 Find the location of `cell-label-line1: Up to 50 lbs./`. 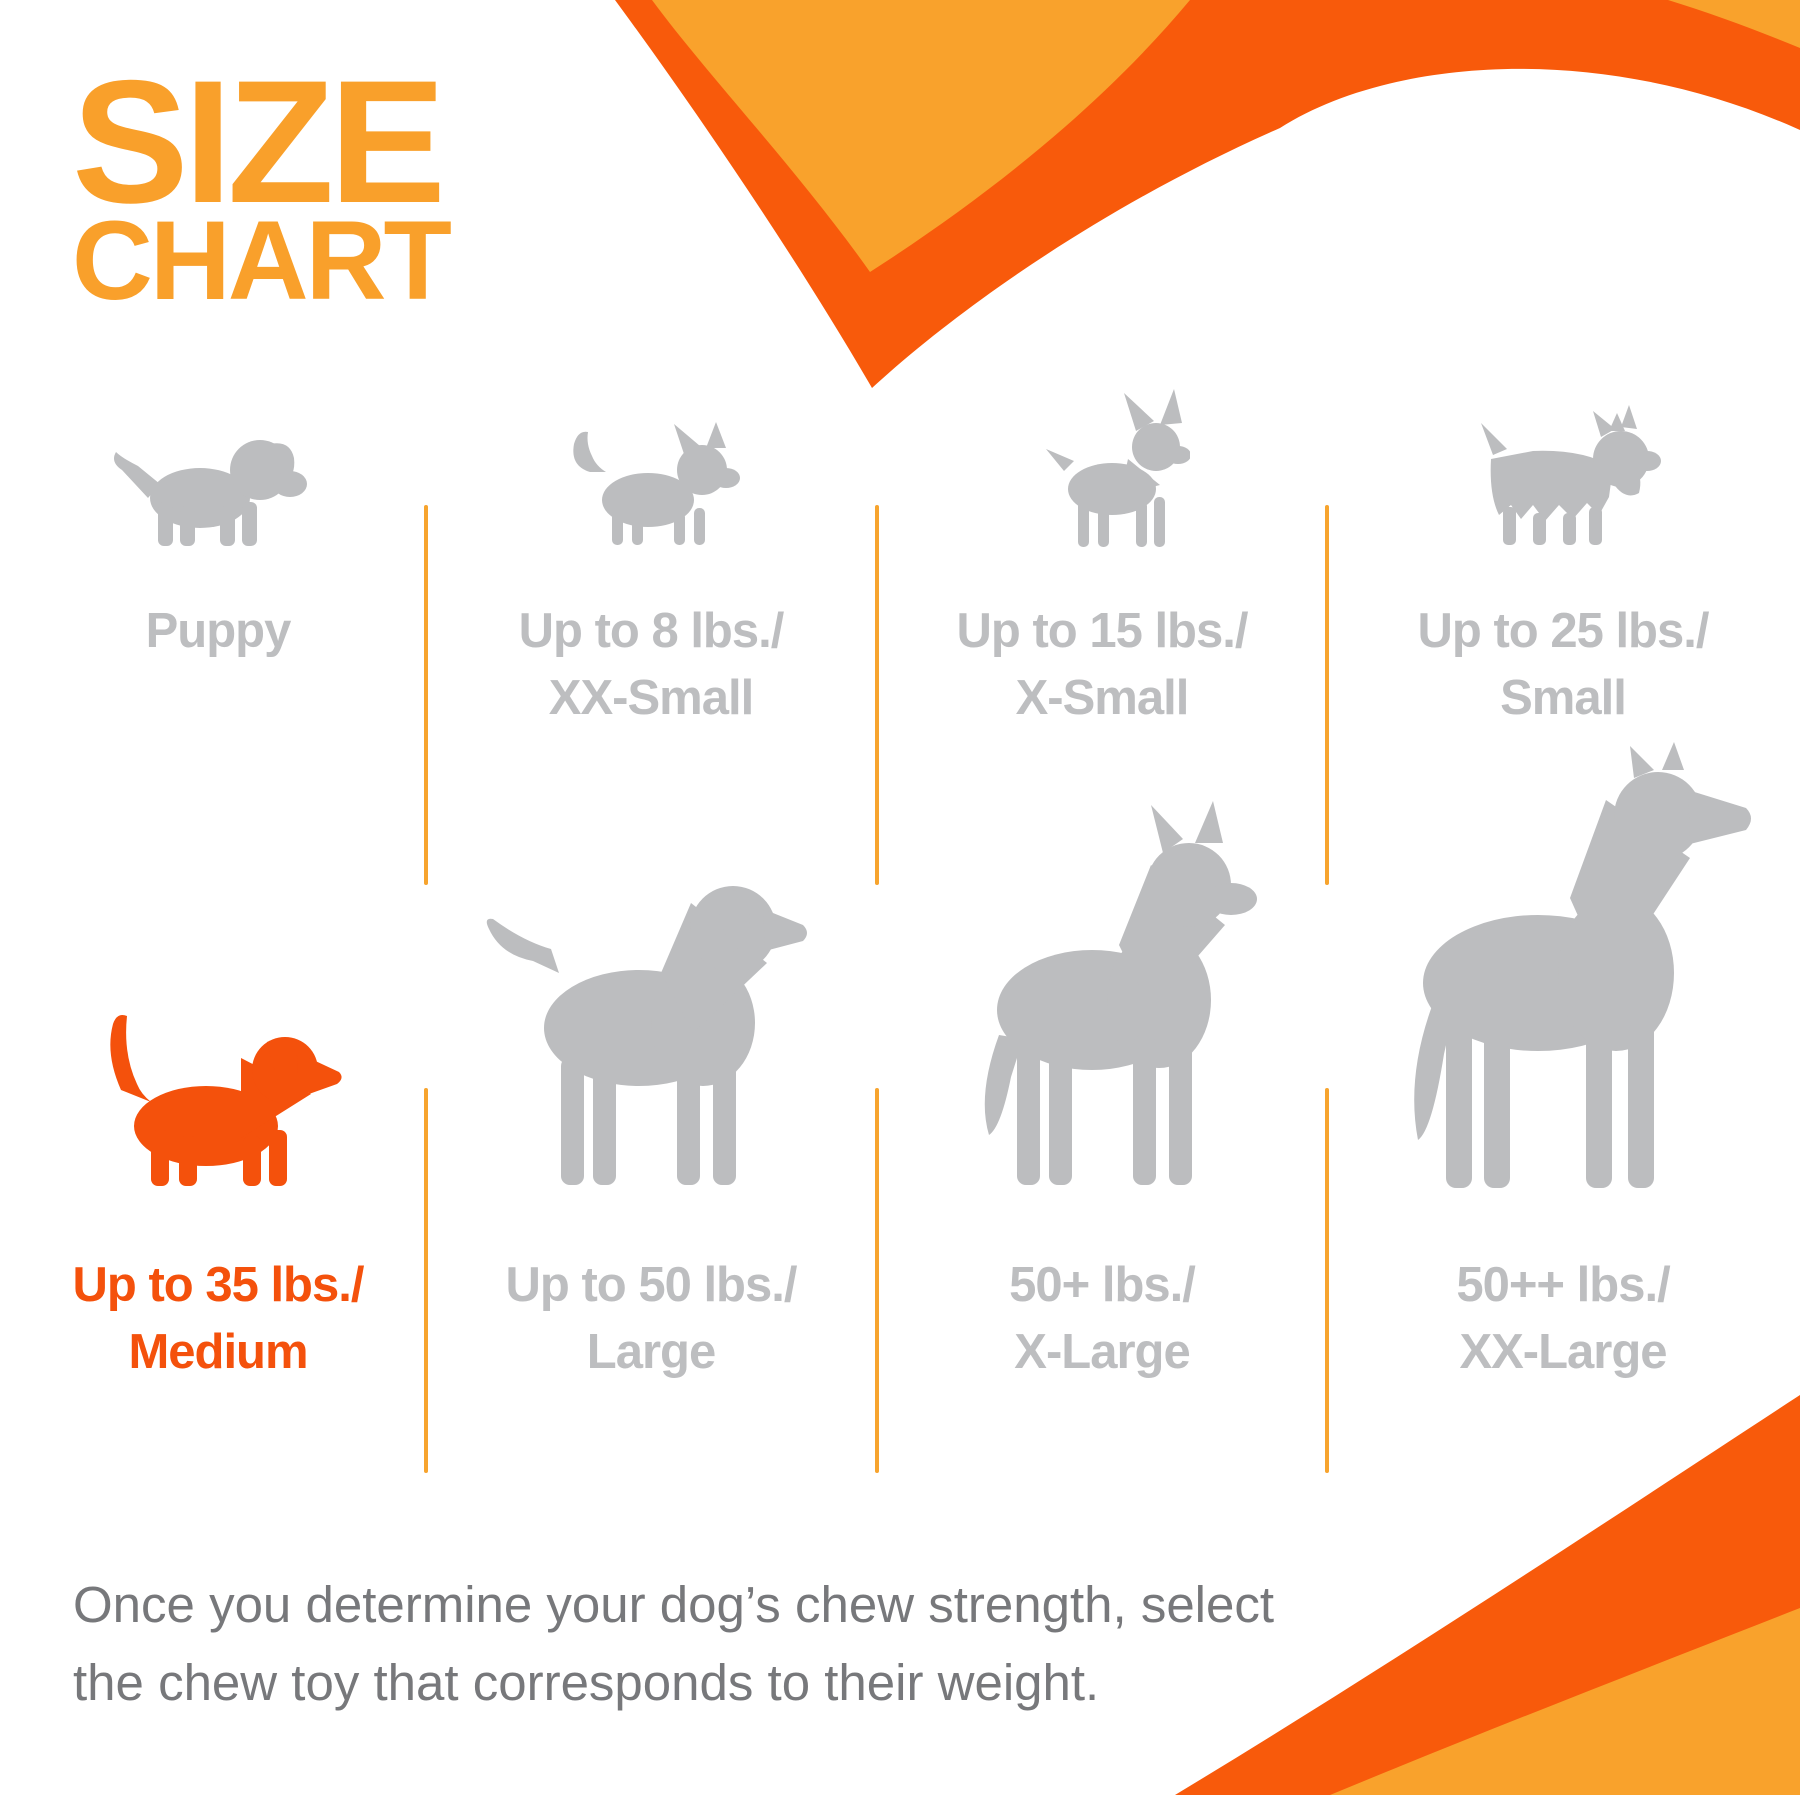

cell-label-line1: Up to 50 lbs./ is located at coordinates (651, 1285).